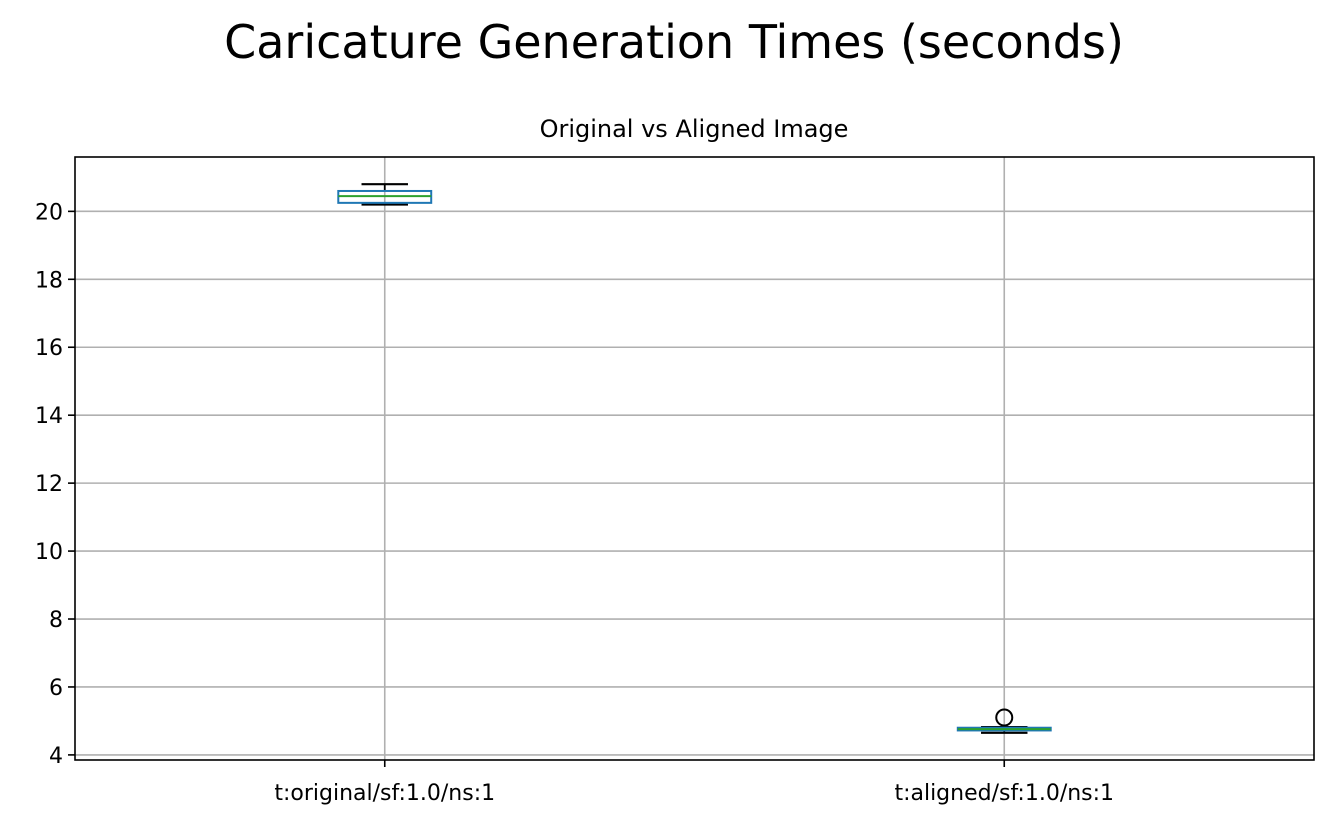 The height and width of the screenshot is (827, 1334). What do you see at coordinates (49, 348) in the screenshot?
I see `y-tick-label: 16` at bounding box center [49, 348].